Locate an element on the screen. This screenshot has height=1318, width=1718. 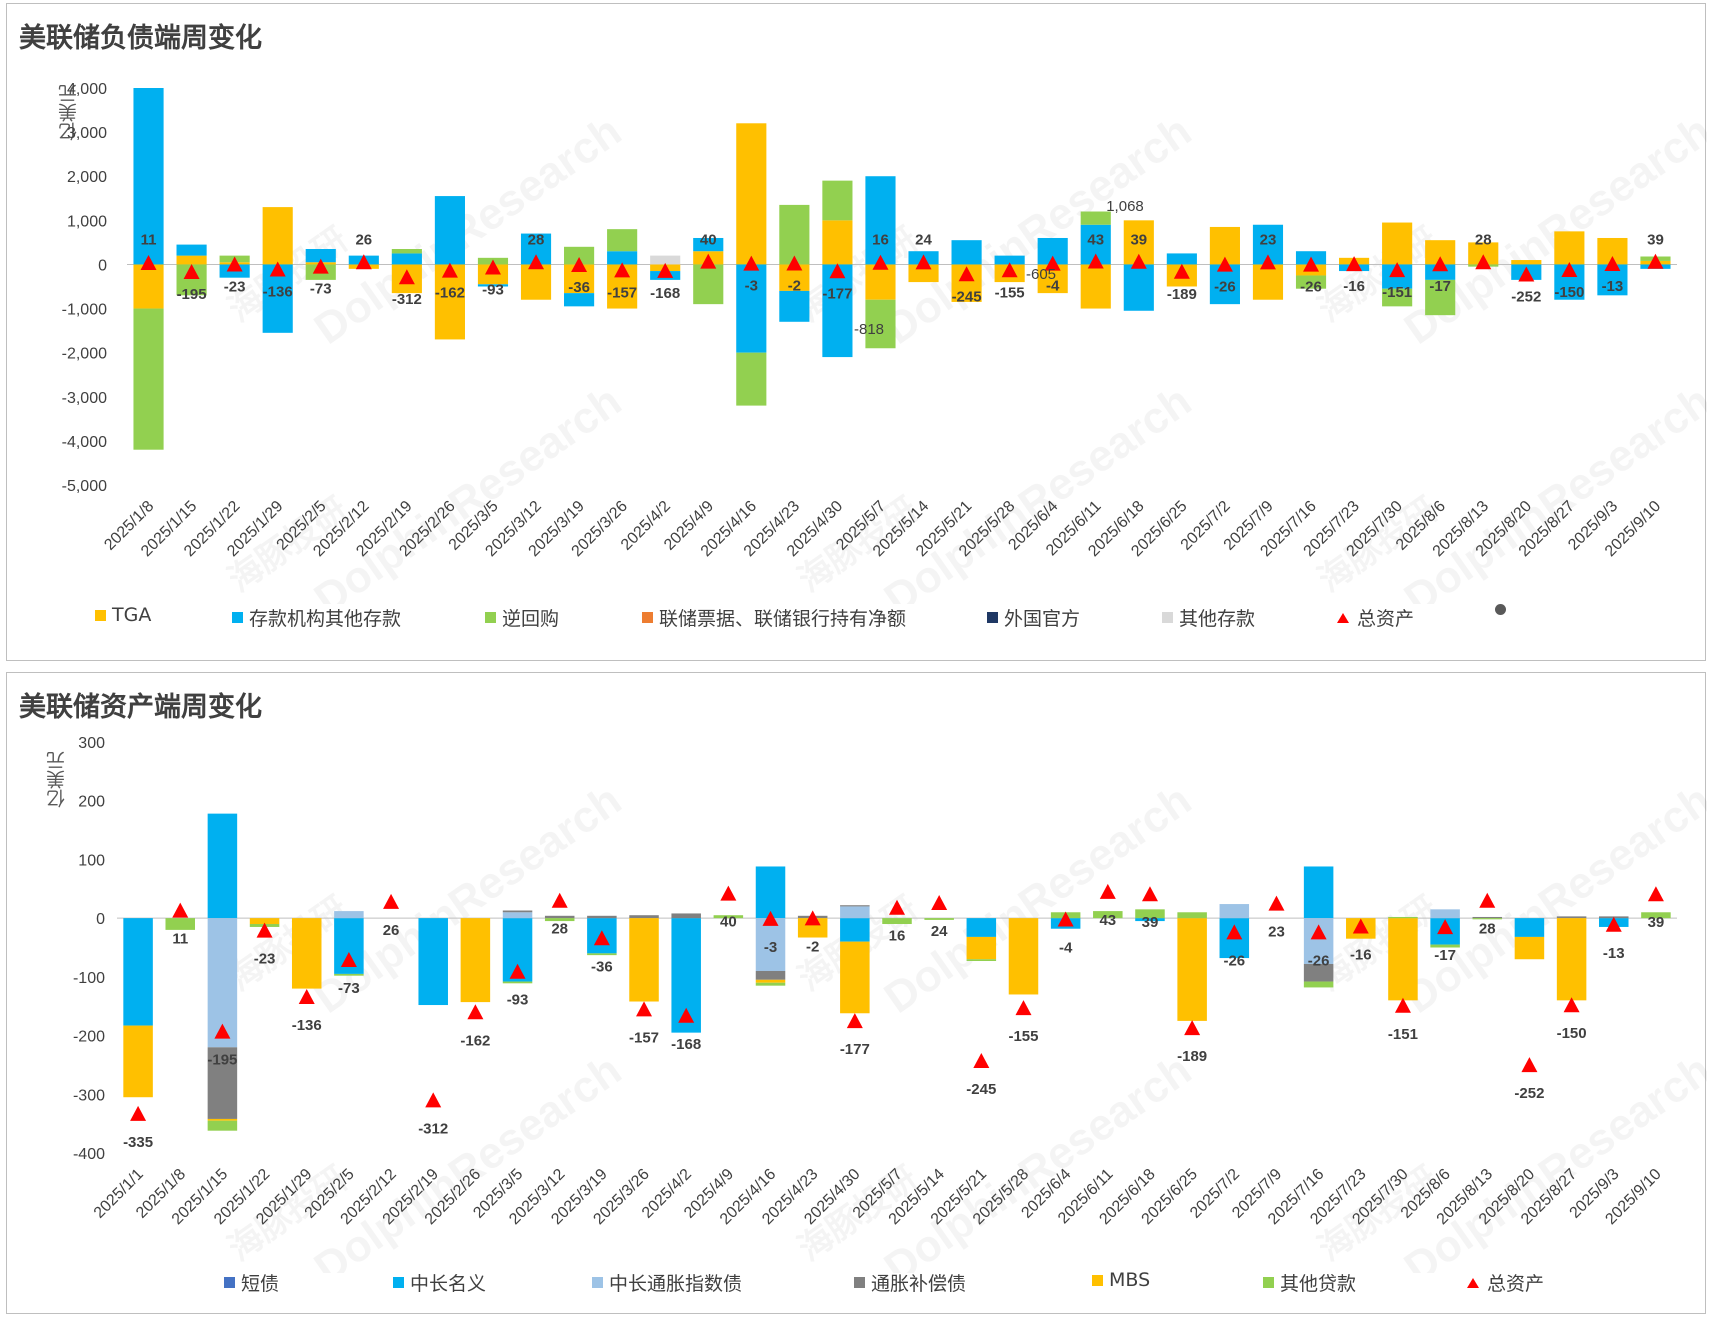
data-label: -252 is located at coordinates (1526, 297).